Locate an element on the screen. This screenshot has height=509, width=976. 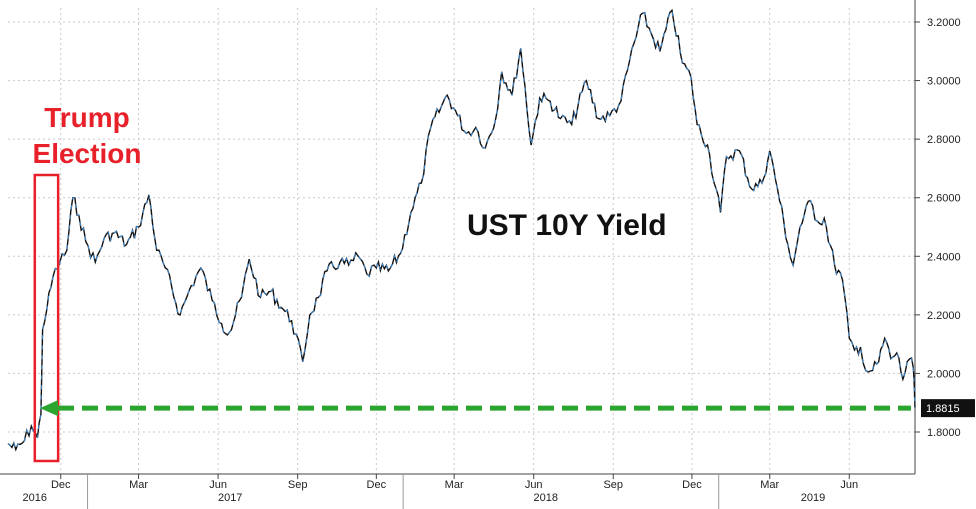
chart-title: UST 10Y Yield is located at coordinates (567, 225).